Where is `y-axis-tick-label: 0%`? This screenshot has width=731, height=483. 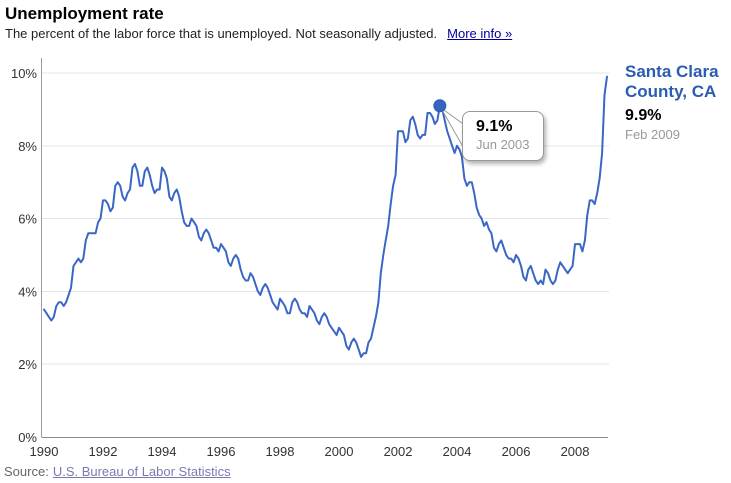
y-axis-tick-label: 0% is located at coordinates (27, 437).